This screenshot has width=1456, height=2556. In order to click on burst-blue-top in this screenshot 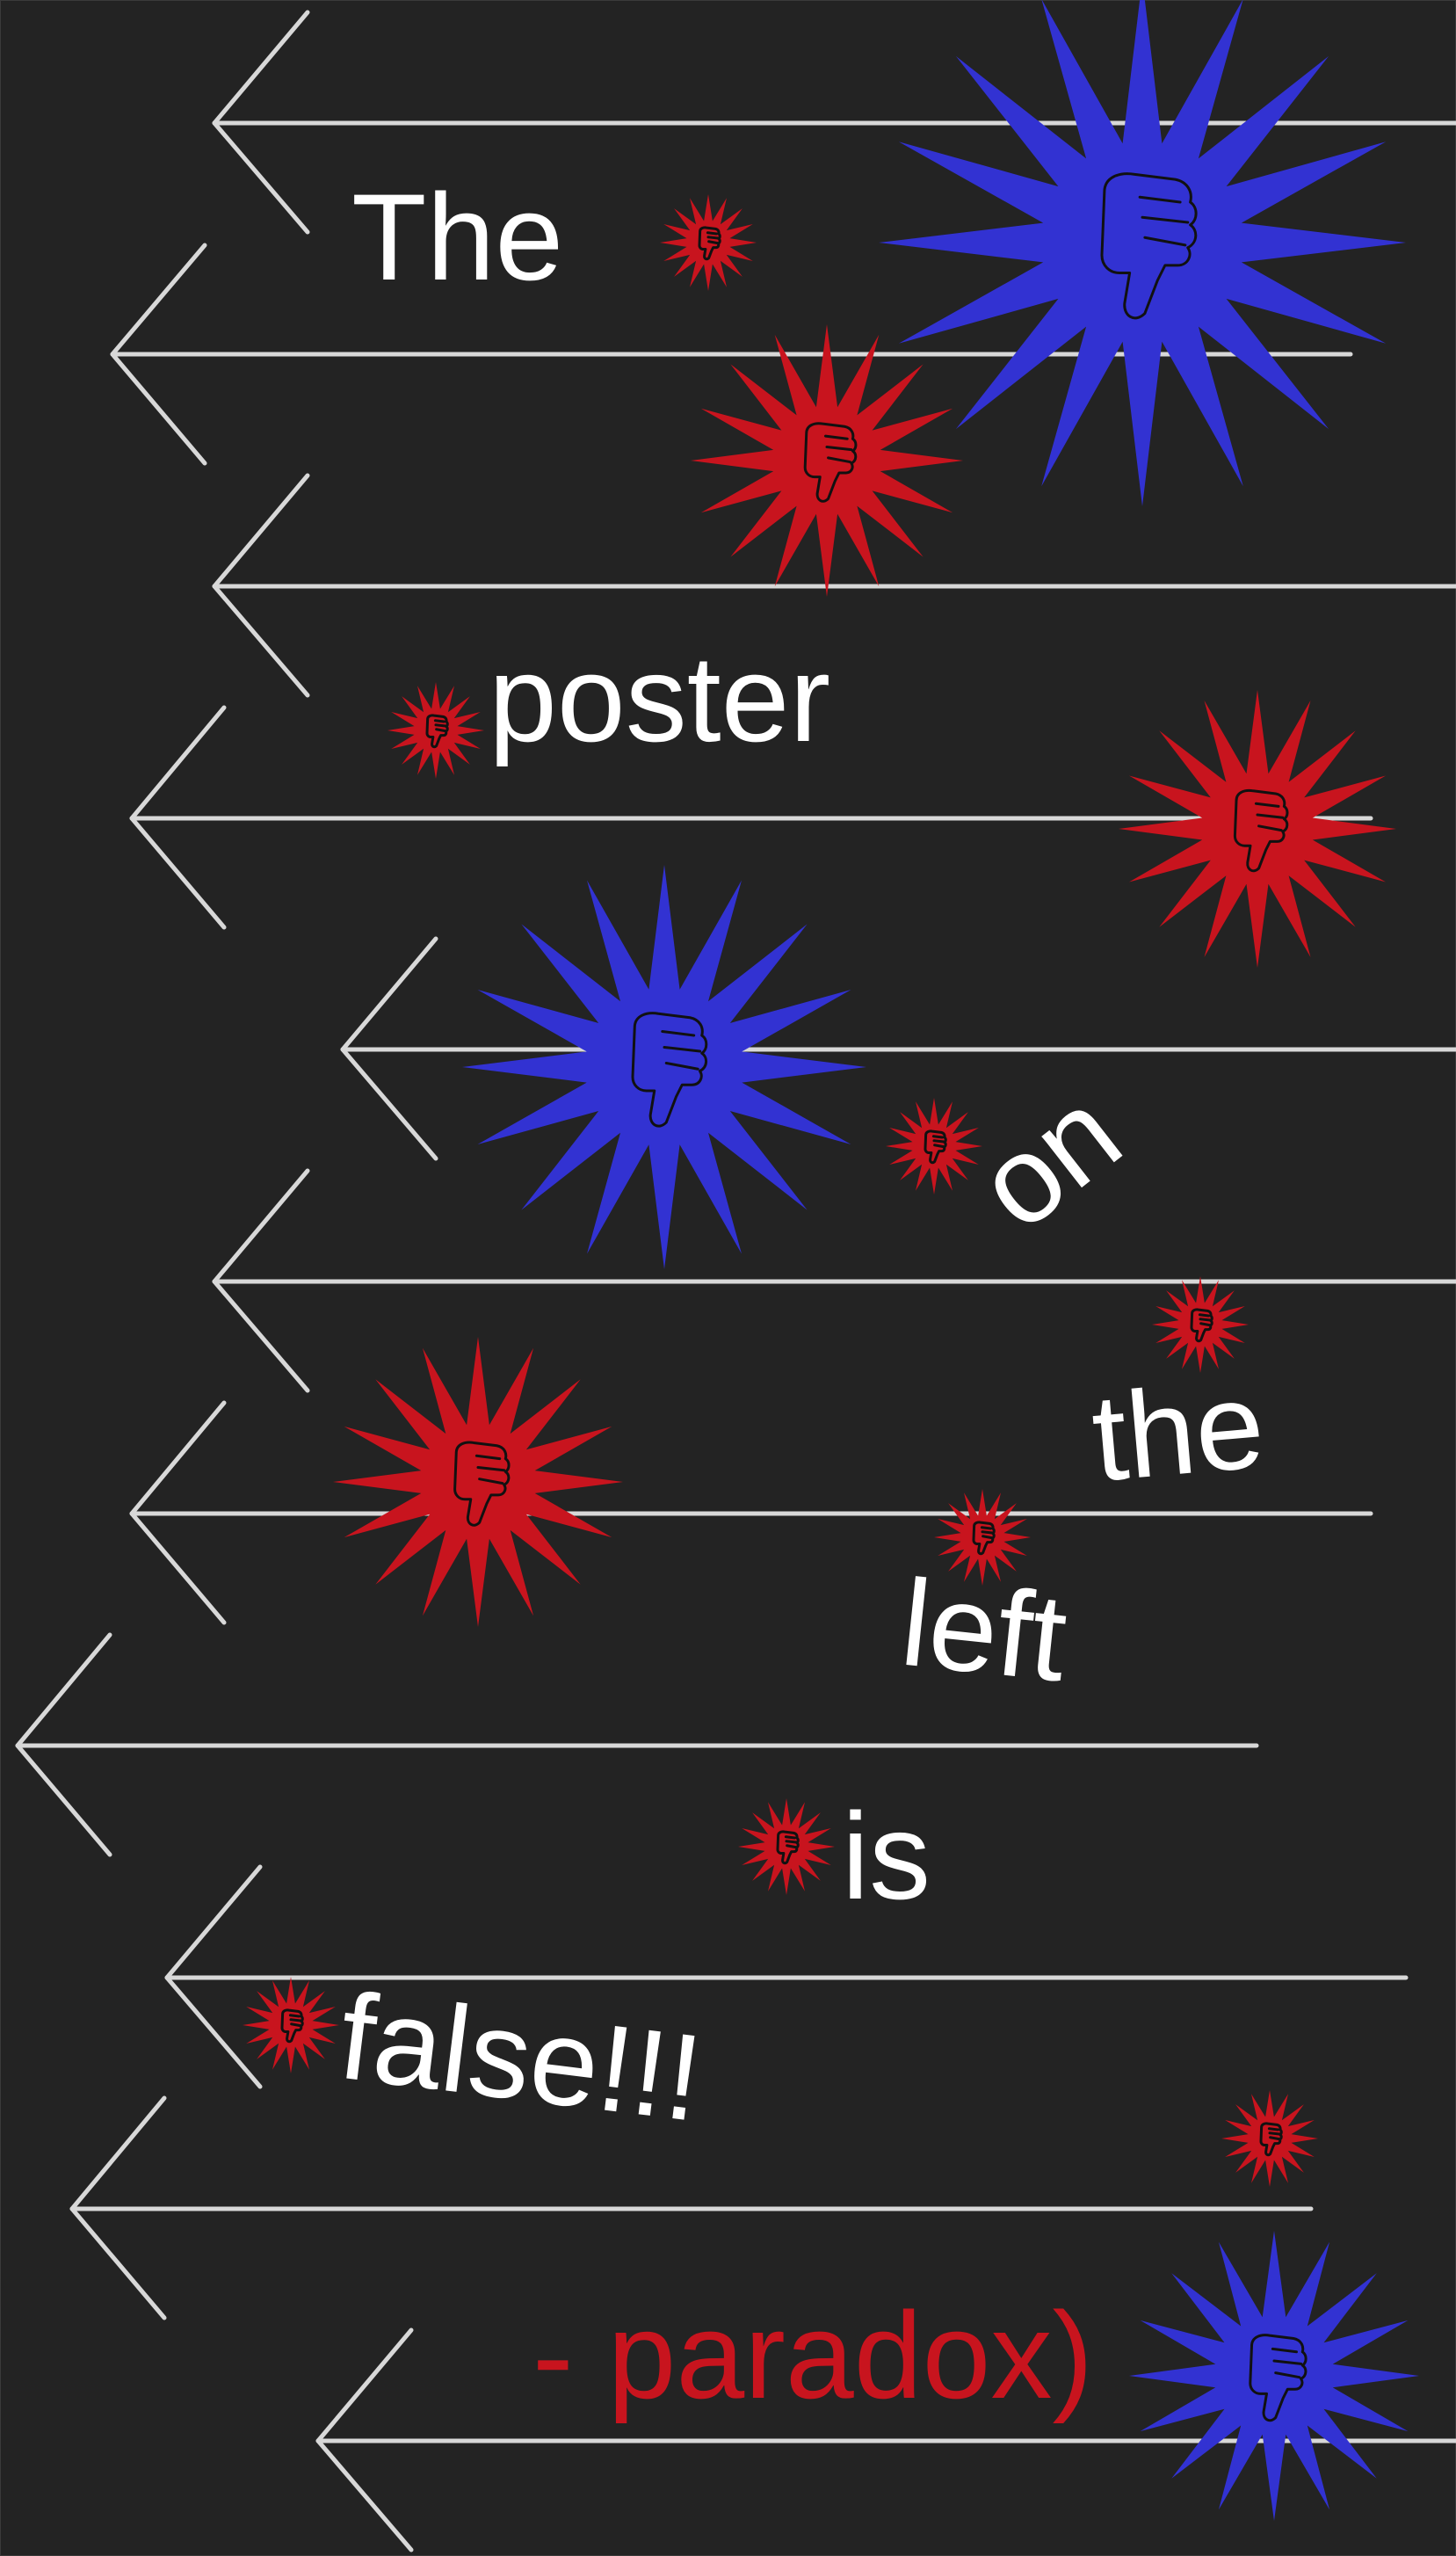, I will do `click(1142, 253)`.